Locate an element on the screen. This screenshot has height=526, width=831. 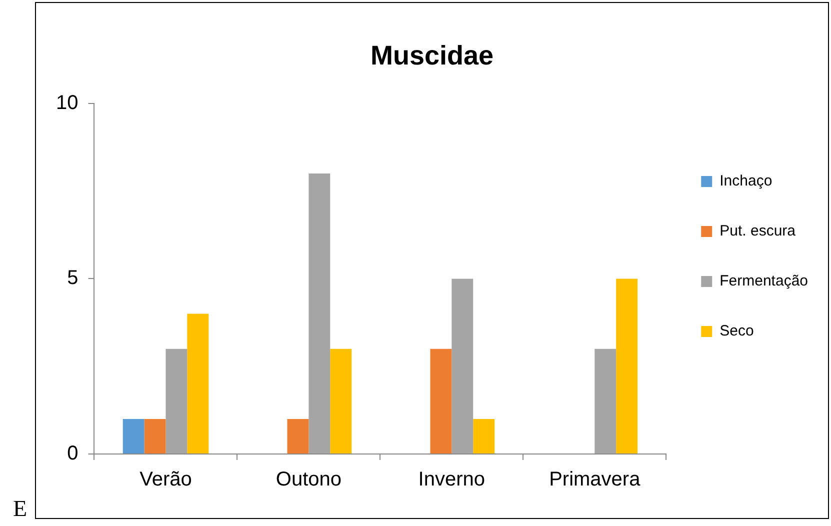
x-tick-label: Outono is located at coordinates (309, 479).